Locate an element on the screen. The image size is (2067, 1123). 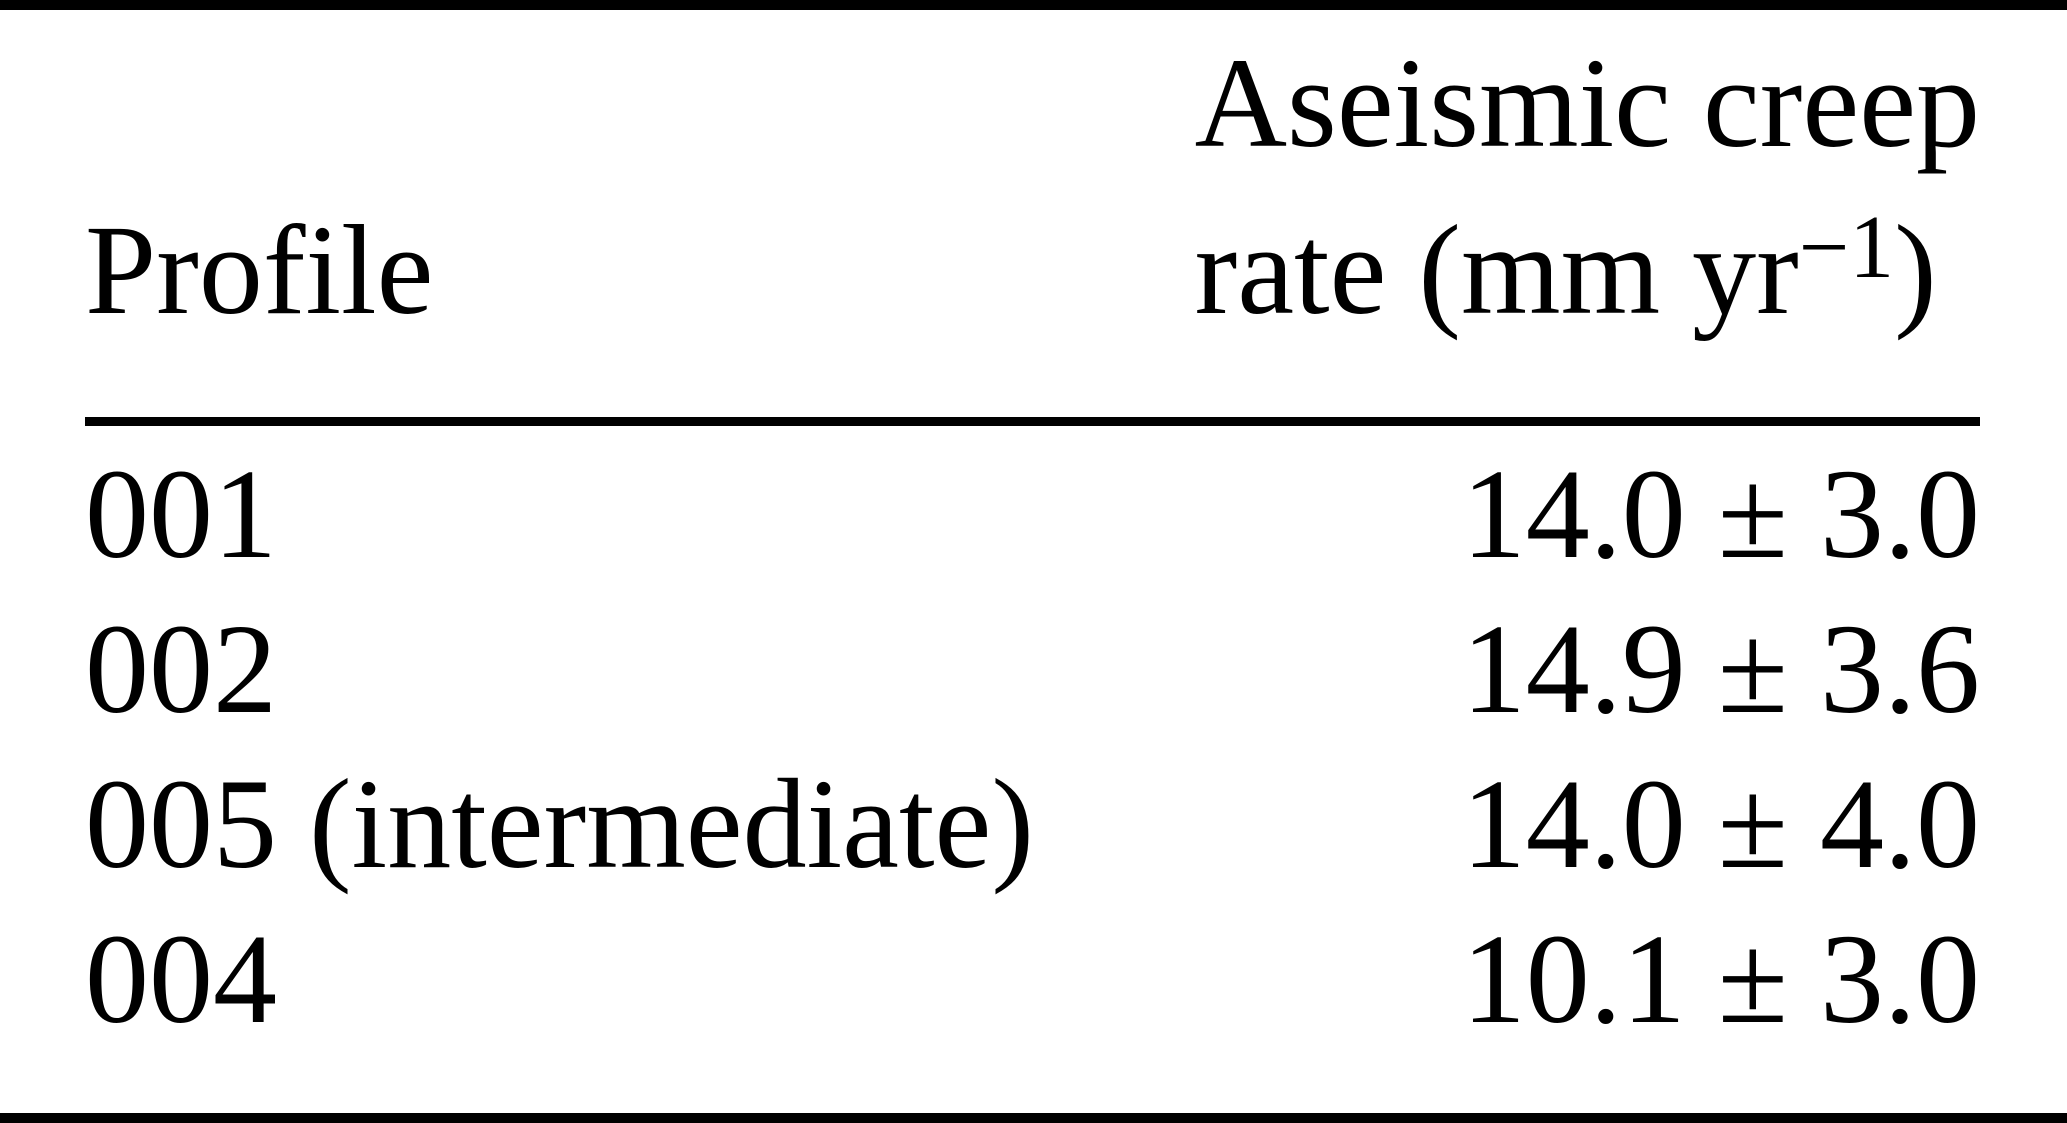
table-row: 005 (intermediate) 14.0 ± 4.0 is located at coordinates (1032, 824).